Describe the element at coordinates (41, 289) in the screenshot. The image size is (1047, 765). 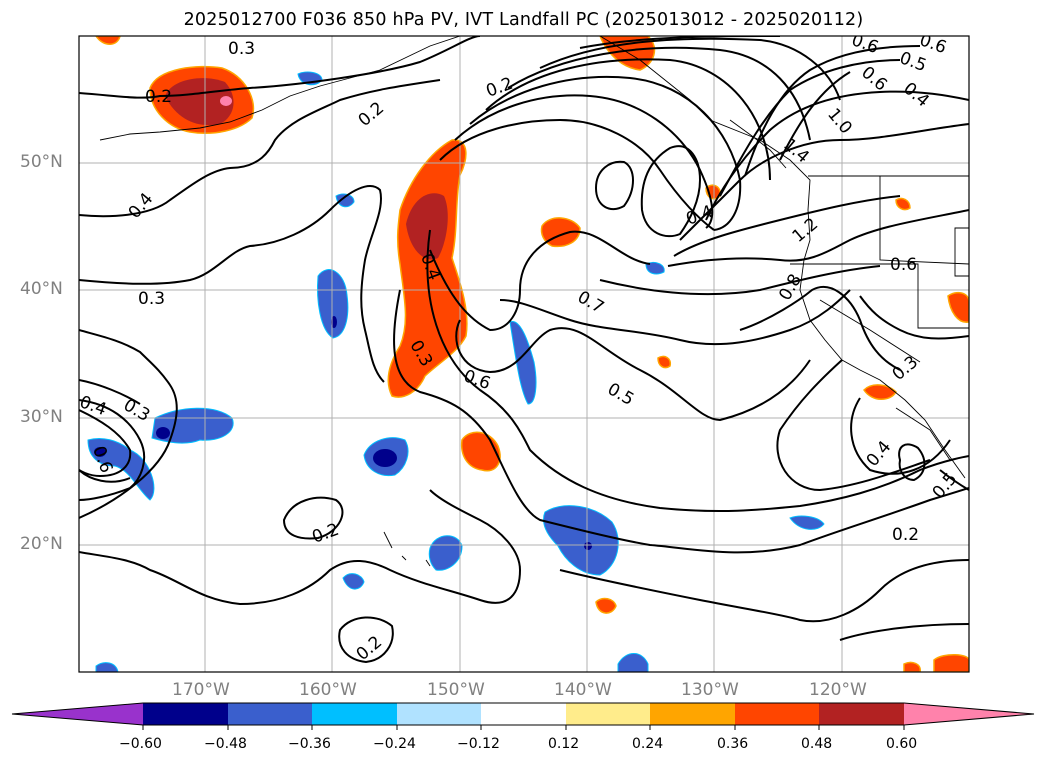
I see `lat-label-40n: 40°N` at that location.